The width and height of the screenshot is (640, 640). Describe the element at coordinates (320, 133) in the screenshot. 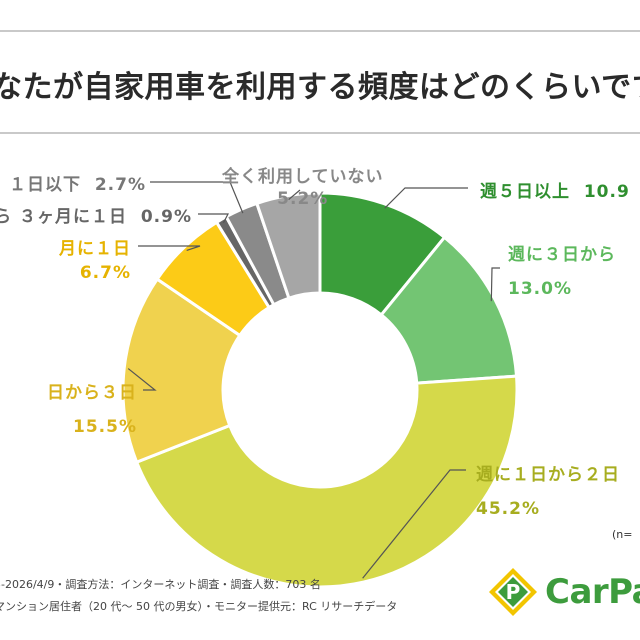

I see `title-rule` at that location.